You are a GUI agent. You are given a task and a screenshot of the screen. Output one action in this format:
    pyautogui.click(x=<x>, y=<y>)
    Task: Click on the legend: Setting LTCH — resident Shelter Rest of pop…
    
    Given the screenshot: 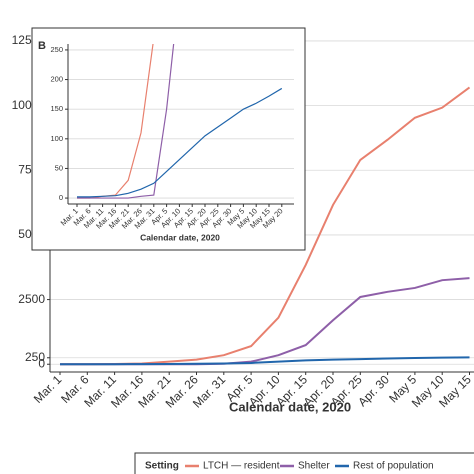 What is the action you would take?
    pyautogui.click(x=304, y=463)
    